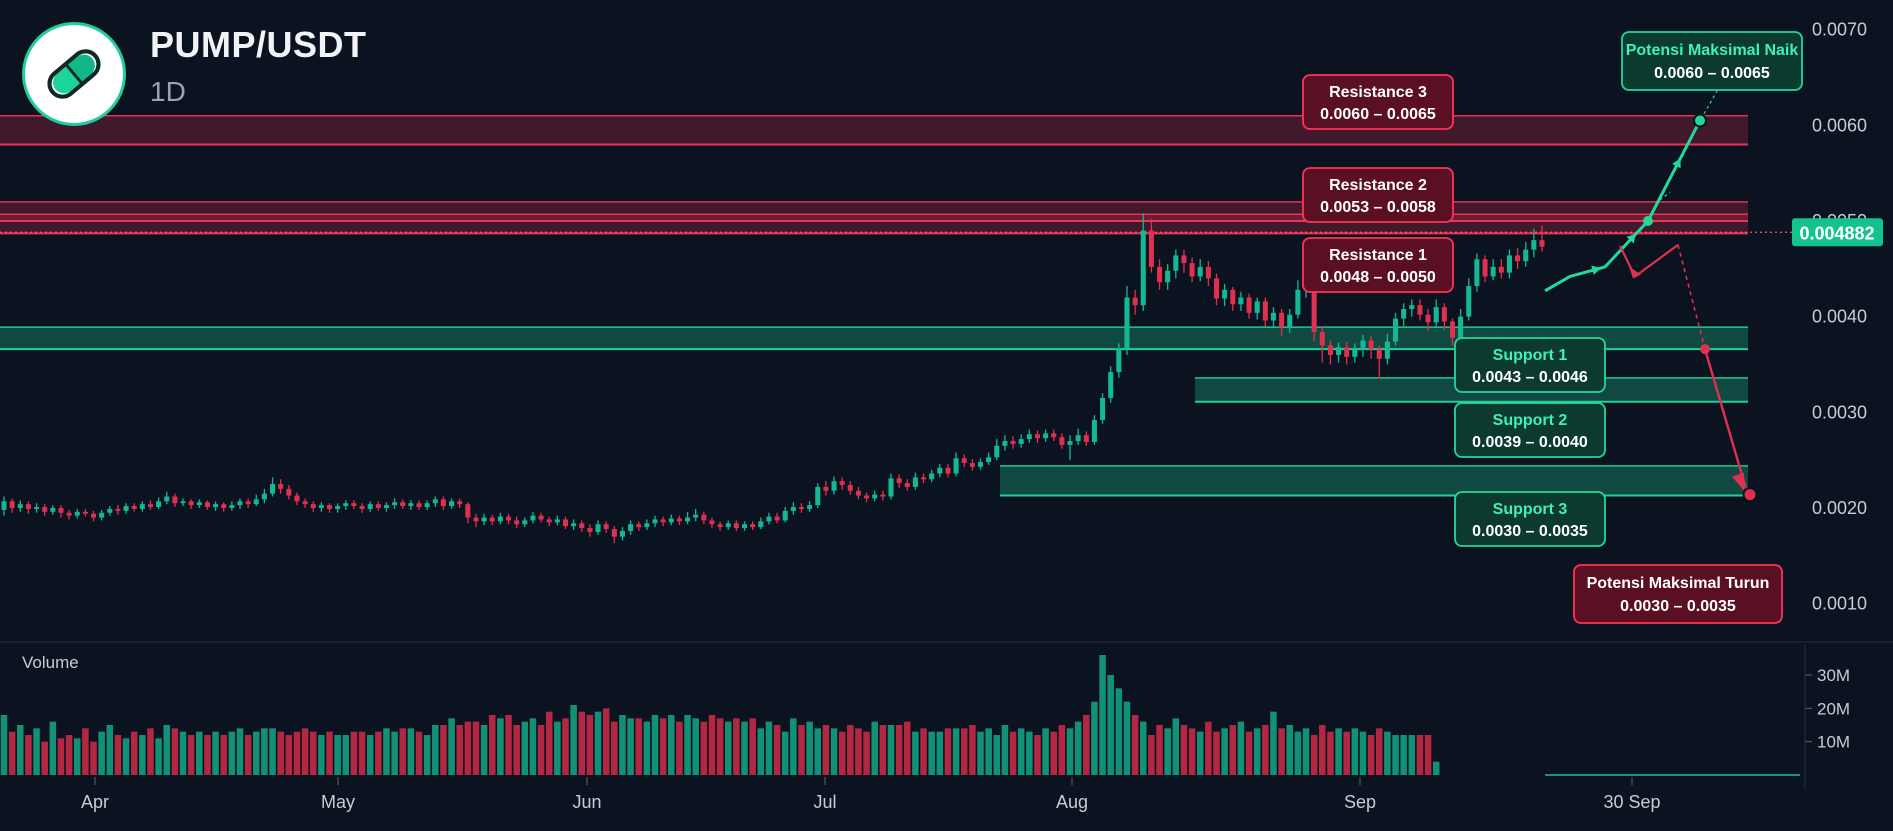 The height and width of the screenshot is (831, 1893). I want to click on projection-down-path-b, so click(1725, 418).